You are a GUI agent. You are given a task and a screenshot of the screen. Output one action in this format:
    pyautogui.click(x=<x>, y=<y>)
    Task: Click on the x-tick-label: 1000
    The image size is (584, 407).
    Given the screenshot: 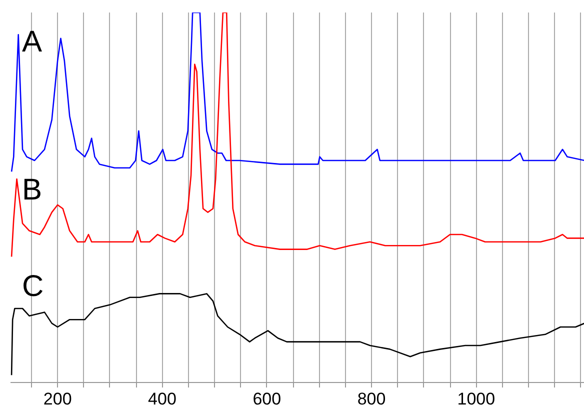 What is the action you would take?
    pyautogui.click(x=476, y=398)
    